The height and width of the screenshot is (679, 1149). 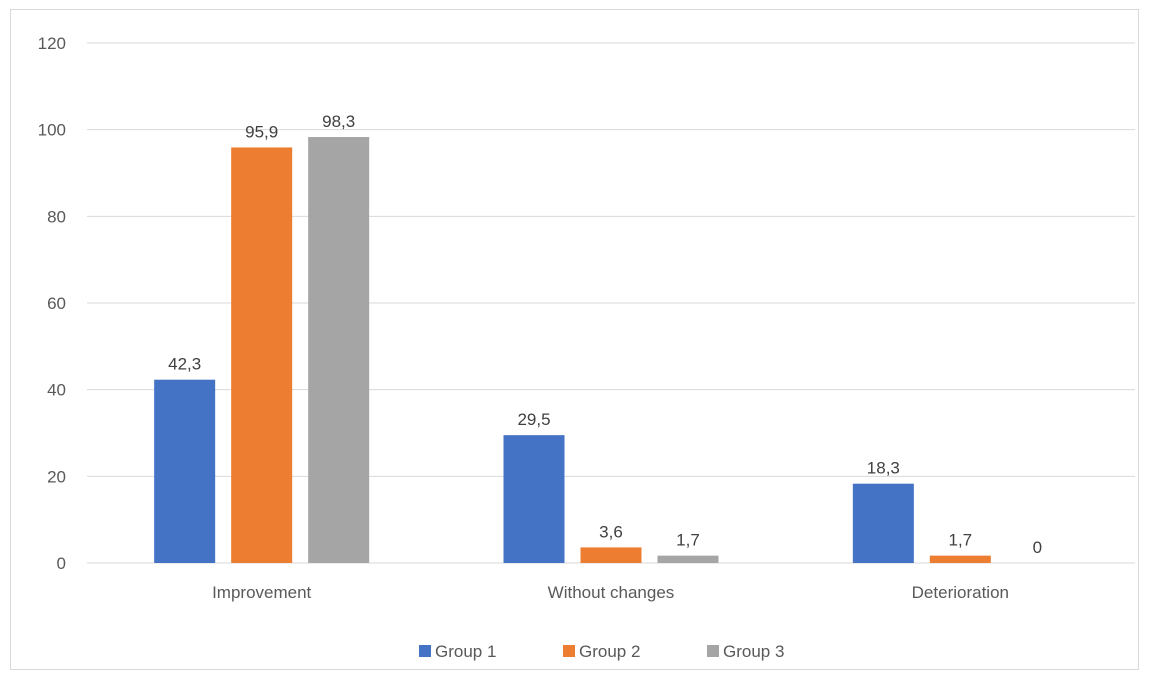 What do you see at coordinates (52, 130) in the screenshot?
I see `y-tick-label: 100` at bounding box center [52, 130].